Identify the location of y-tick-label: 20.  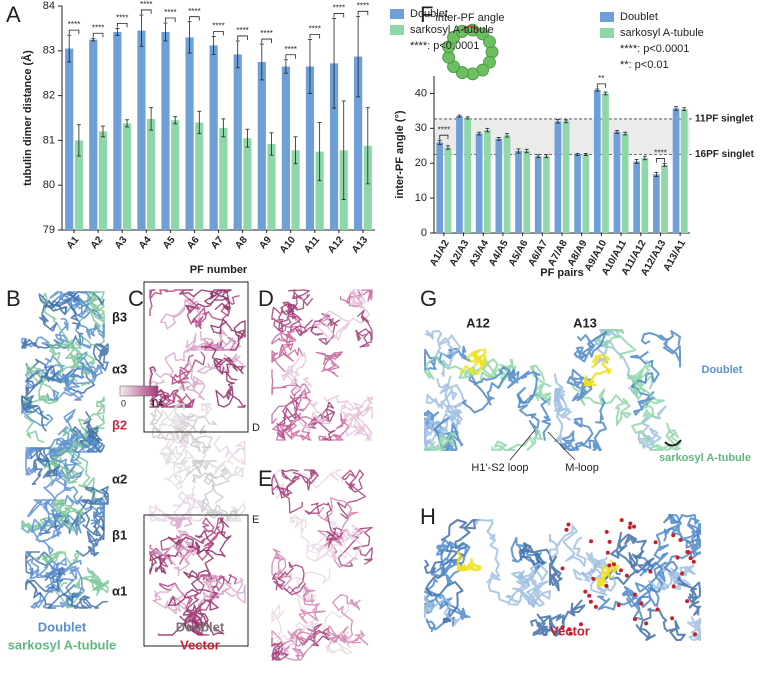
(421, 163).